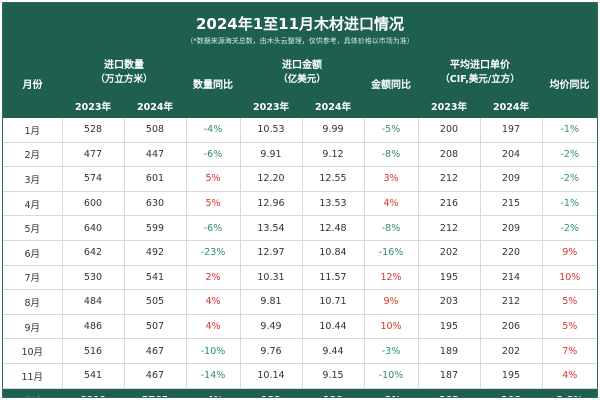 This screenshot has height=400, width=600. I want to click on source-note: （*数据来源海关总数，由木头云整理，仅供参考，具体价格以市场为准）, so click(300, 41).